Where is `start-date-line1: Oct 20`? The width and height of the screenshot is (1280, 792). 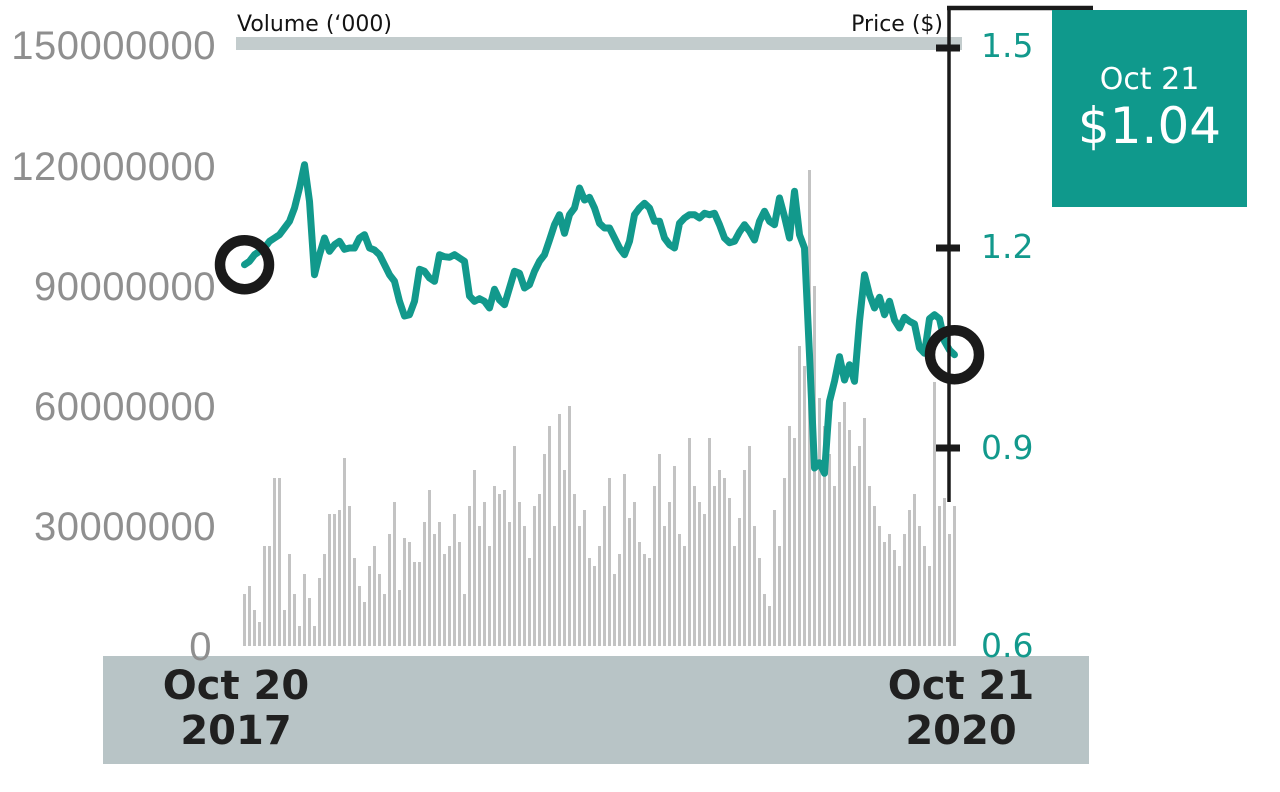
start-date-line1: Oct 20 is located at coordinates (236, 686).